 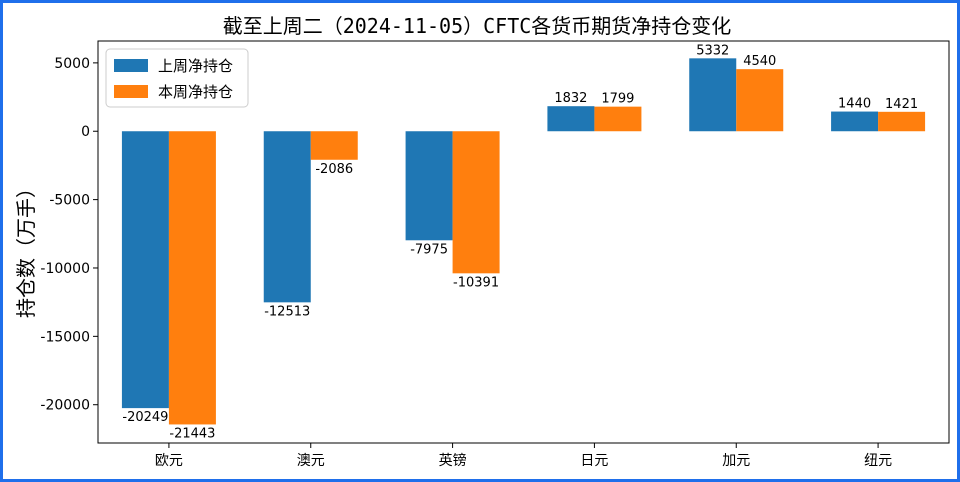 I want to click on bar-欧元-本周净持仓, so click(x=192, y=278).